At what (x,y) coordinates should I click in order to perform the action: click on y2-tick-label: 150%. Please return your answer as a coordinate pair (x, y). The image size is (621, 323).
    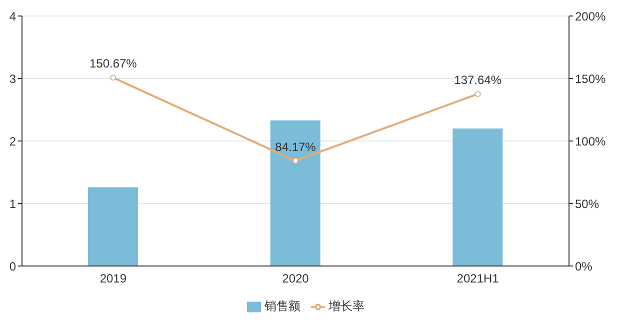
    Looking at the image, I should click on (590, 79).